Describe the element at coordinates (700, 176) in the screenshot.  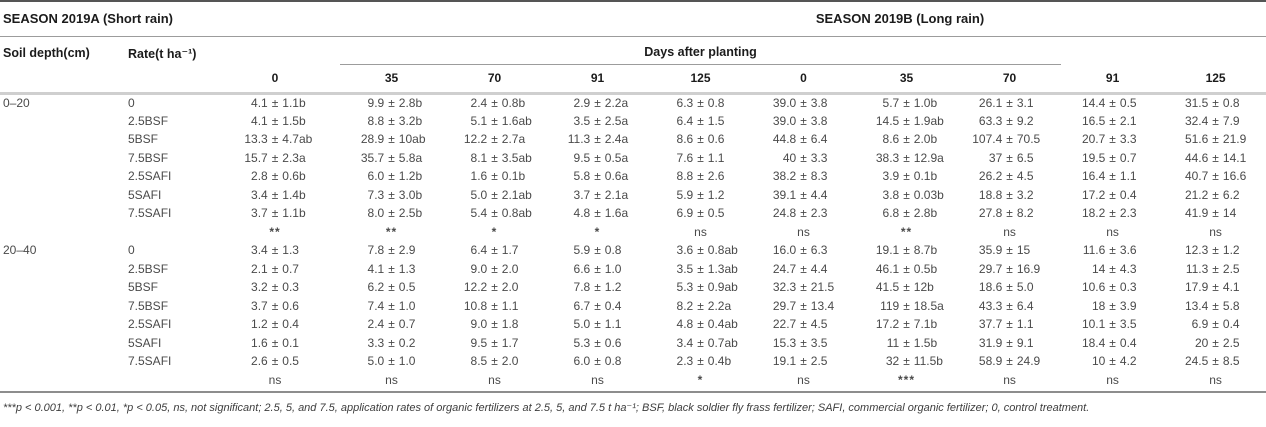
I see `value-wrap: 8.8 ±2.6` at that location.